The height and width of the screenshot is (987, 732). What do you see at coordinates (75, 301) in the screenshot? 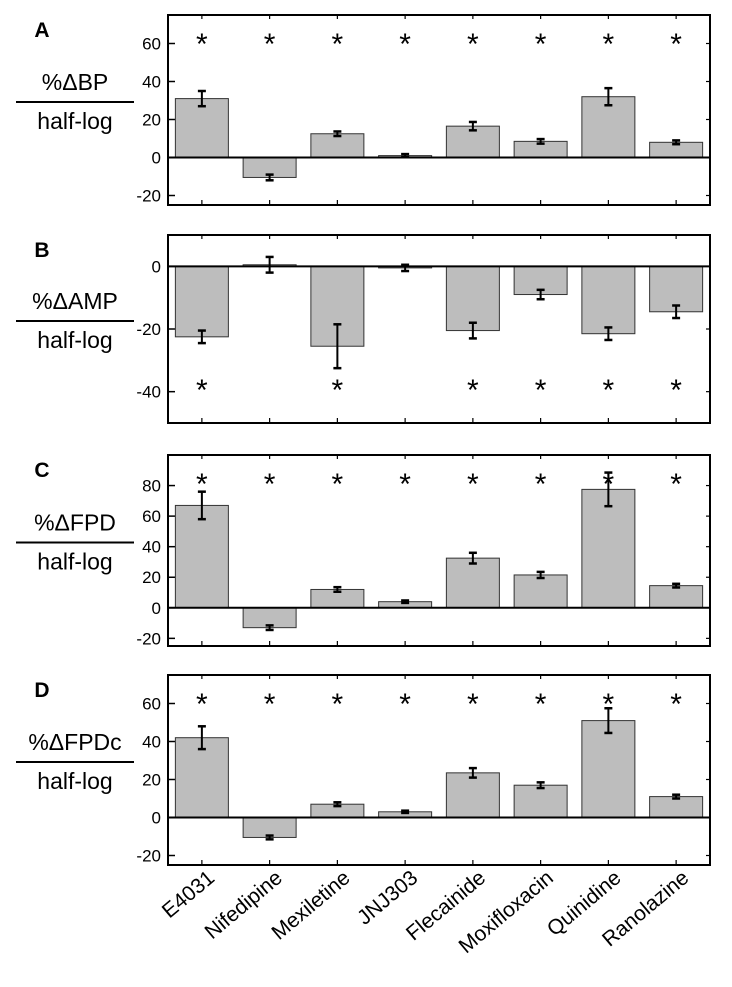
I see `y-axis-label-top: %ΔAMP` at bounding box center [75, 301].